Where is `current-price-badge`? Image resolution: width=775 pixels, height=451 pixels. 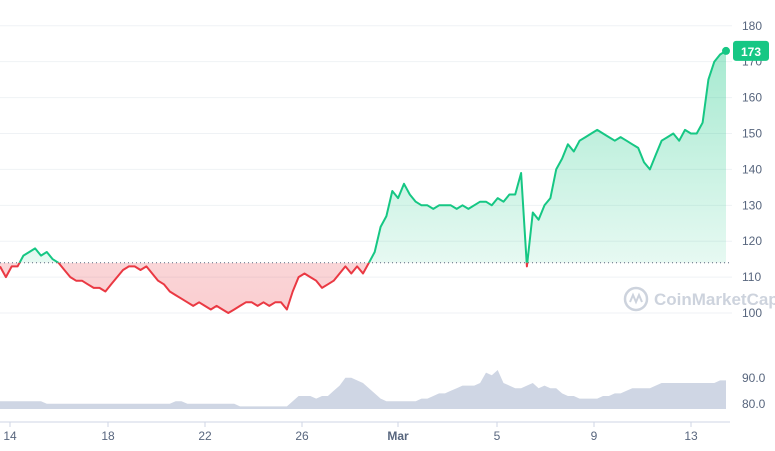 current-price-badge is located at coordinates (751, 50).